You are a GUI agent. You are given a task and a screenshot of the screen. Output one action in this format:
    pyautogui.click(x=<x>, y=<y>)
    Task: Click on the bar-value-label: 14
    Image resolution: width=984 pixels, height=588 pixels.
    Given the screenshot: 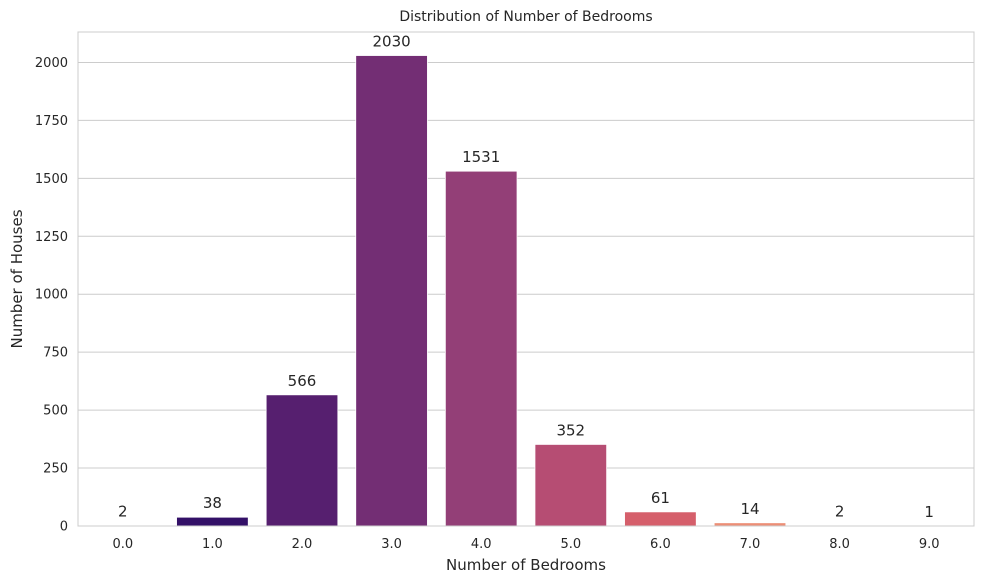 What is the action you would take?
    pyautogui.click(x=749, y=509)
    